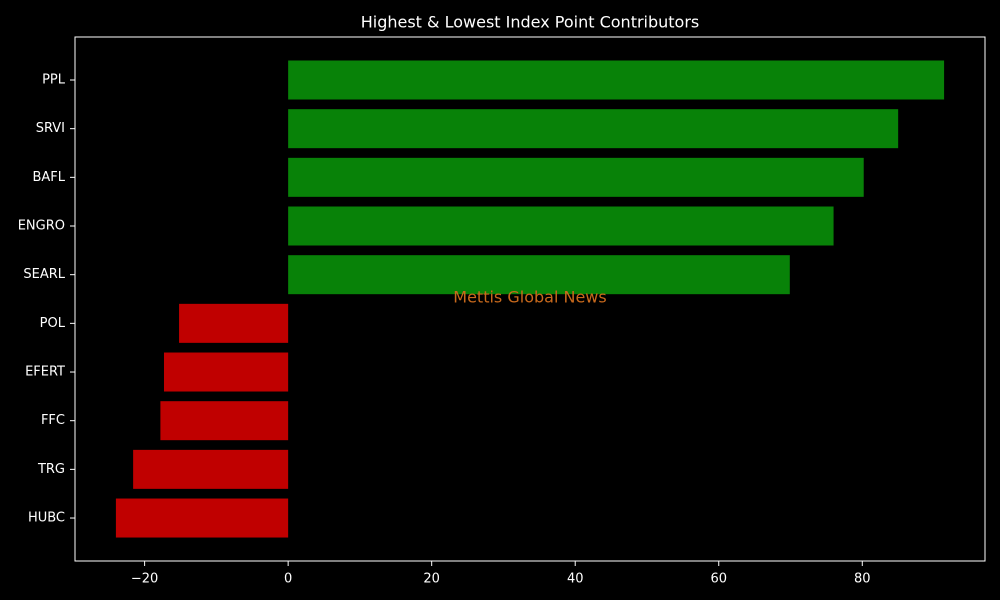  What do you see at coordinates (53, 420) in the screenshot?
I see `y-tick-label: FFC` at bounding box center [53, 420].